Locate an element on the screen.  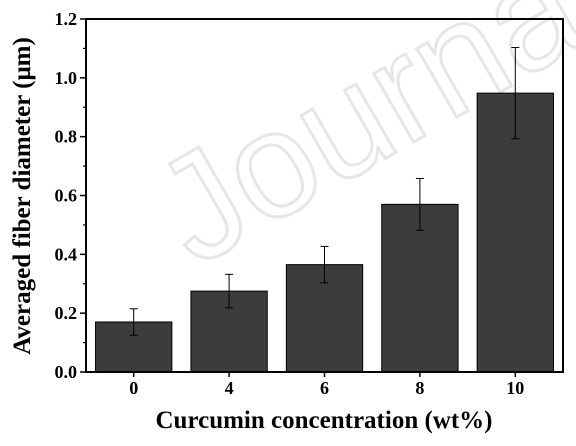
x-tick-label-4: 4 is located at coordinates (229, 388).